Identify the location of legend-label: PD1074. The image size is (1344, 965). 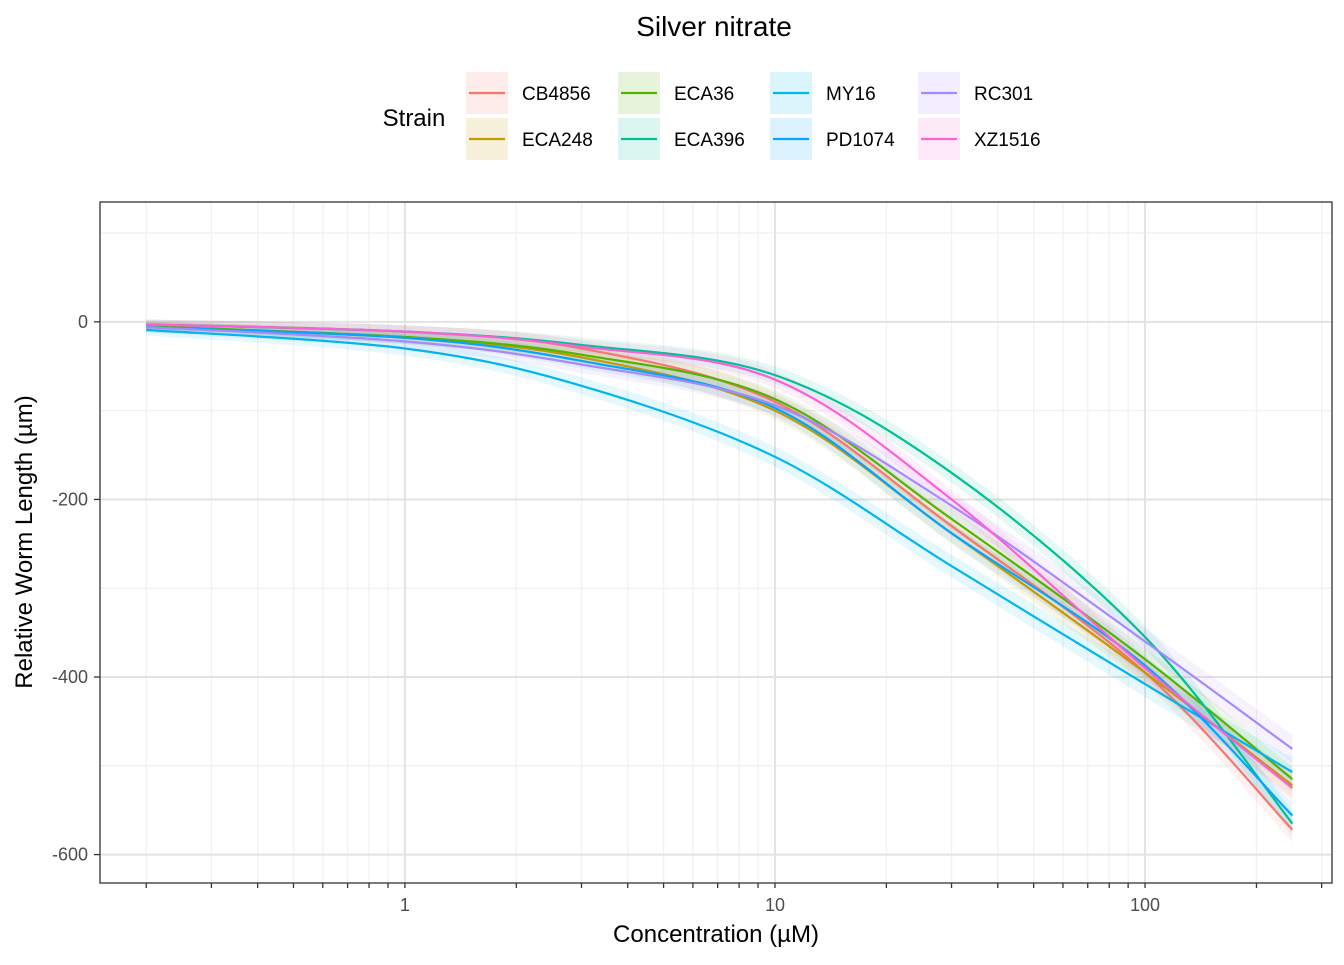
(860, 140).